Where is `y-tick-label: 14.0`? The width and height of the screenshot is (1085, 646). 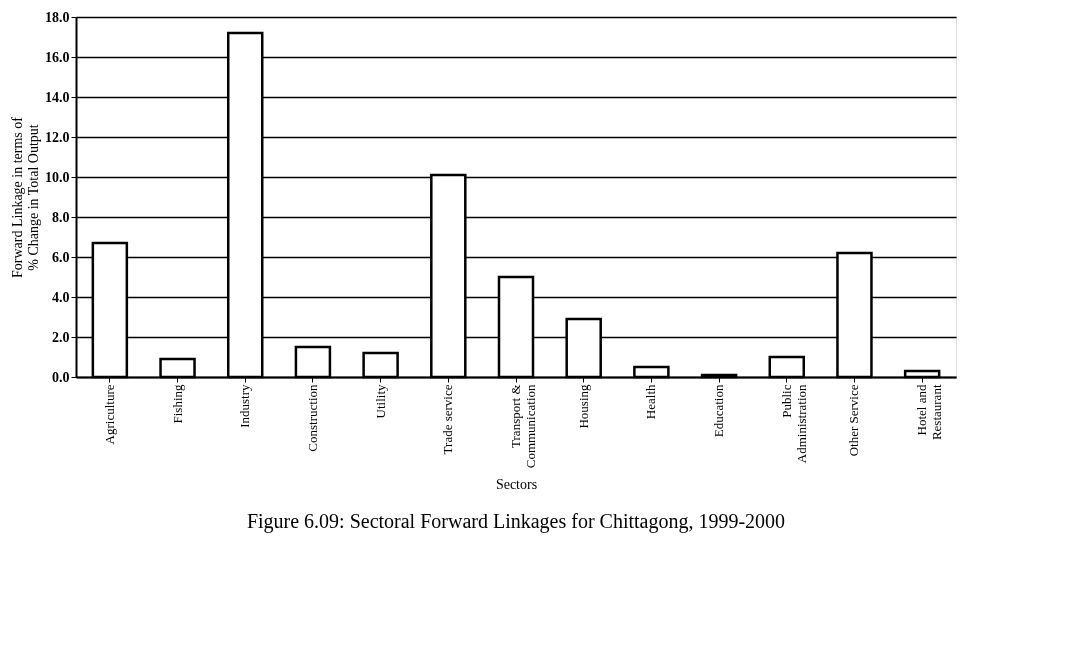 y-tick-label: 14.0 is located at coordinates (57, 97).